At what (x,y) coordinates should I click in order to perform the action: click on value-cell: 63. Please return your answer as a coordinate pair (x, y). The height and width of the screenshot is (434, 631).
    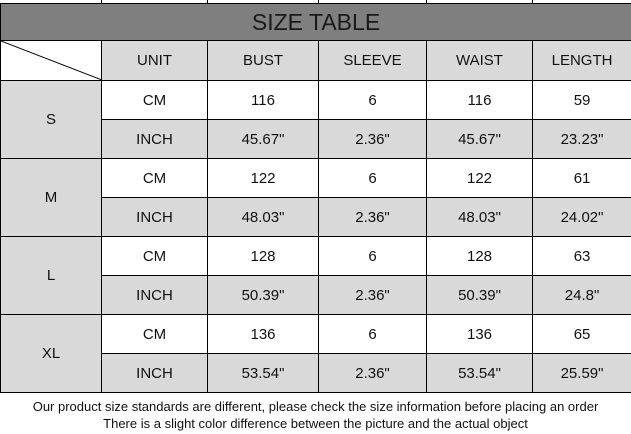
    Looking at the image, I should click on (581, 256).